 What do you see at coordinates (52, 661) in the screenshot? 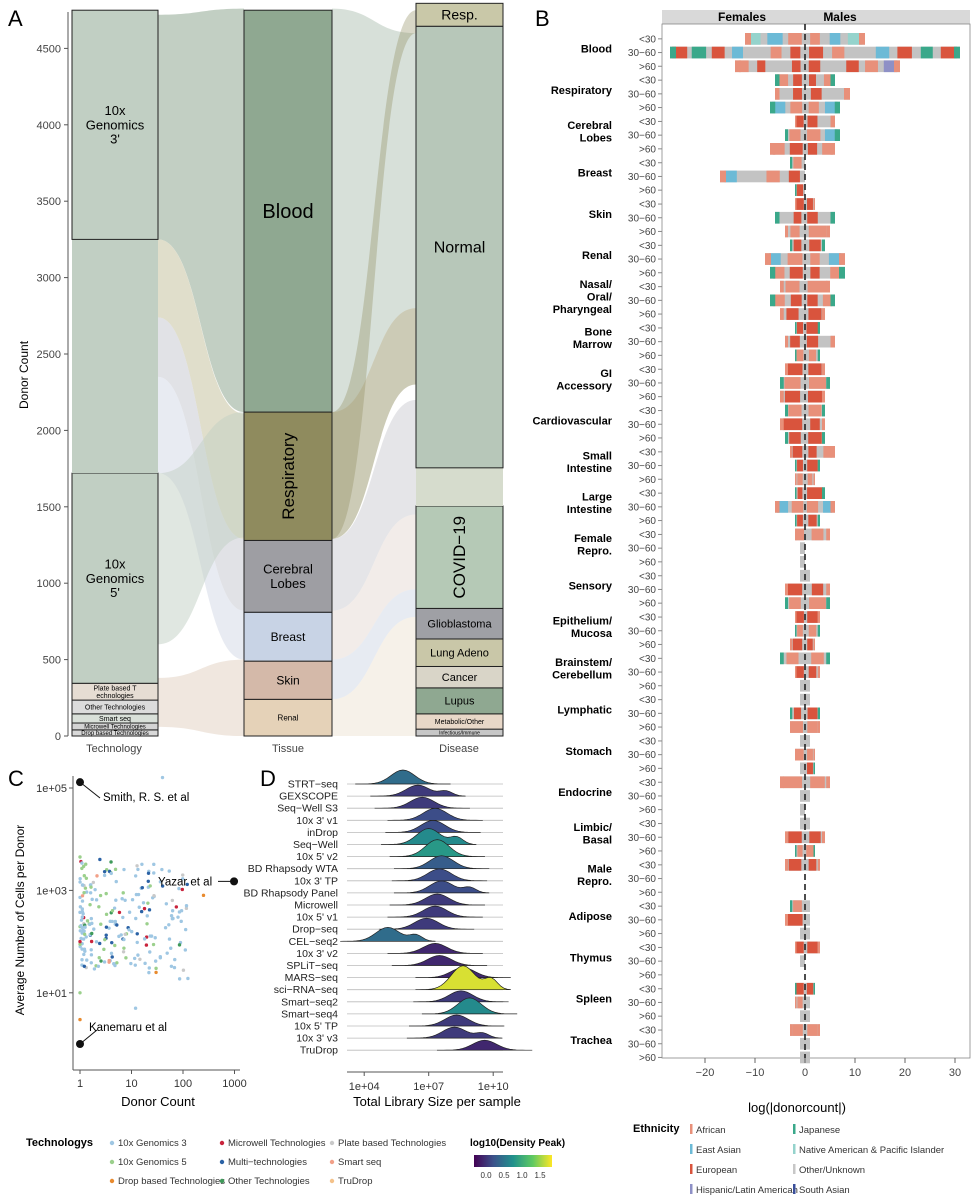
I see `y-tick-label: 500` at bounding box center [52, 661].